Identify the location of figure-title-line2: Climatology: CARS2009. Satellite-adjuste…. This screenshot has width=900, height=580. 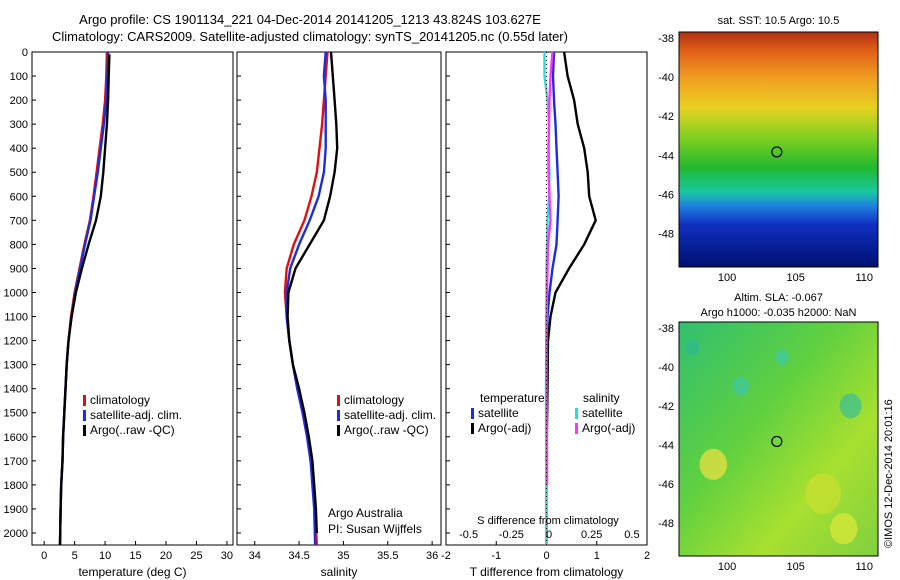
(310, 36).